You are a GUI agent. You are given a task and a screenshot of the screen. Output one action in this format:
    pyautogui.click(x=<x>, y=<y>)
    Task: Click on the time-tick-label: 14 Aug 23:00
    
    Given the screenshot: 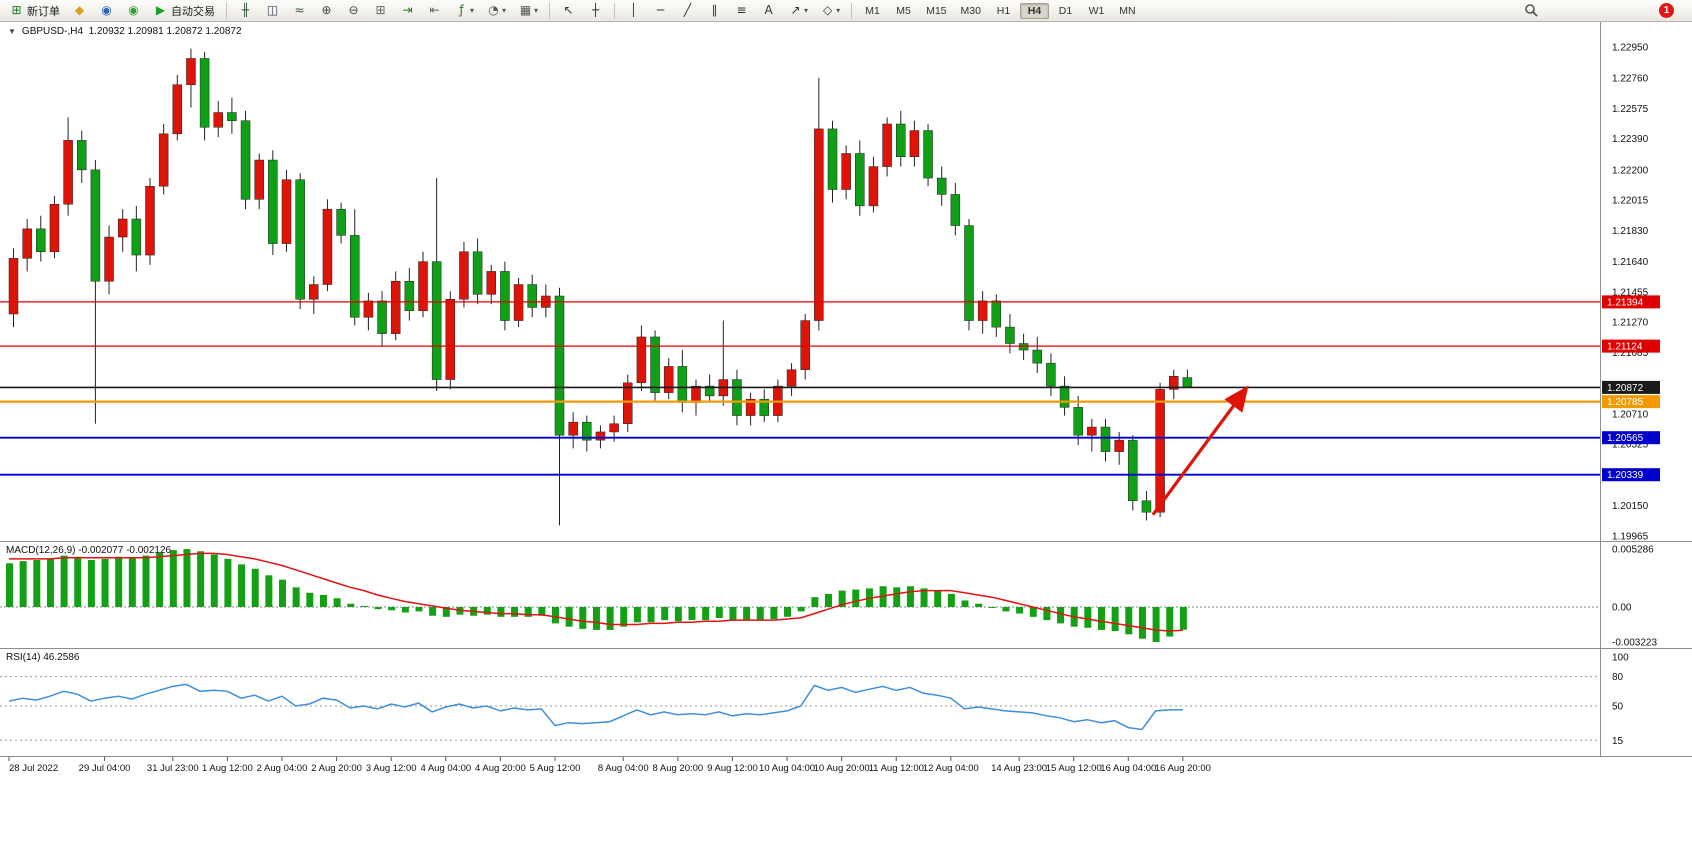 What is the action you would take?
    pyautogui.click(x=1019, y=768)
    